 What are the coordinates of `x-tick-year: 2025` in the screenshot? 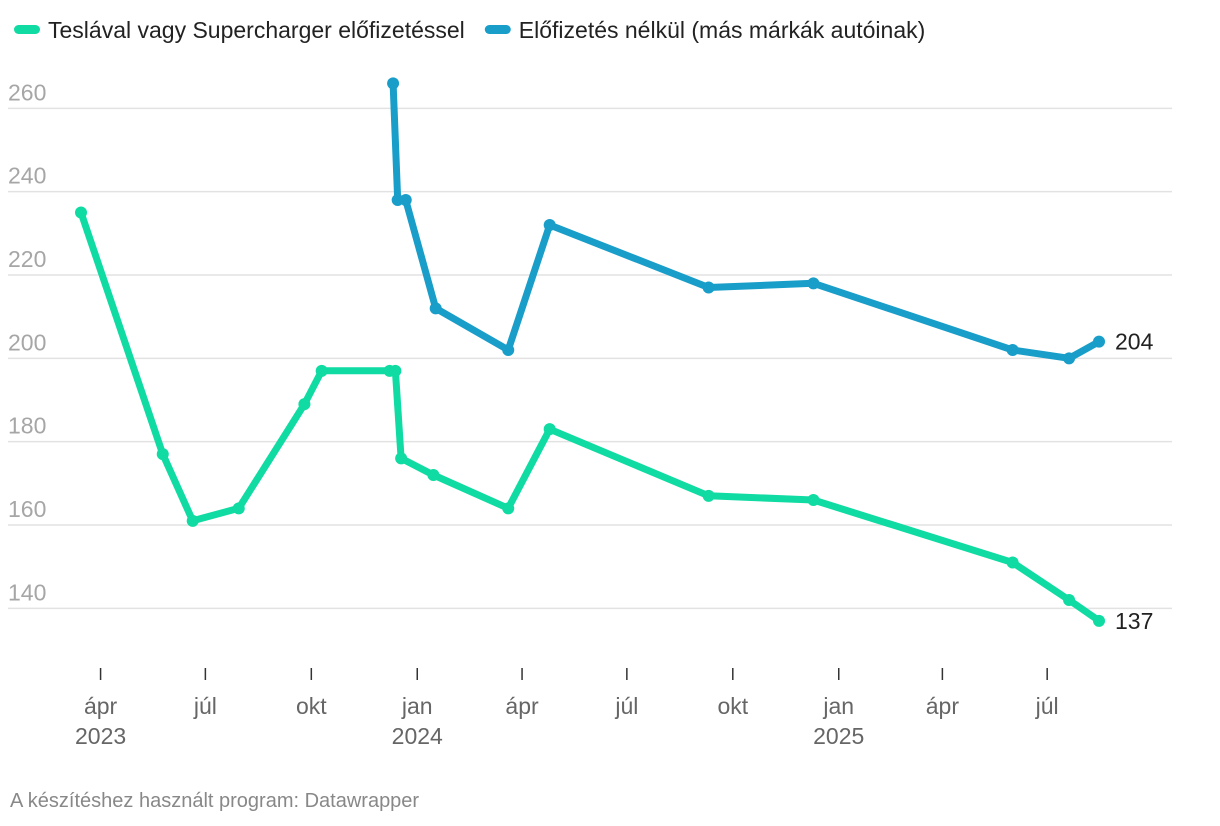 It's located at (838, 736).